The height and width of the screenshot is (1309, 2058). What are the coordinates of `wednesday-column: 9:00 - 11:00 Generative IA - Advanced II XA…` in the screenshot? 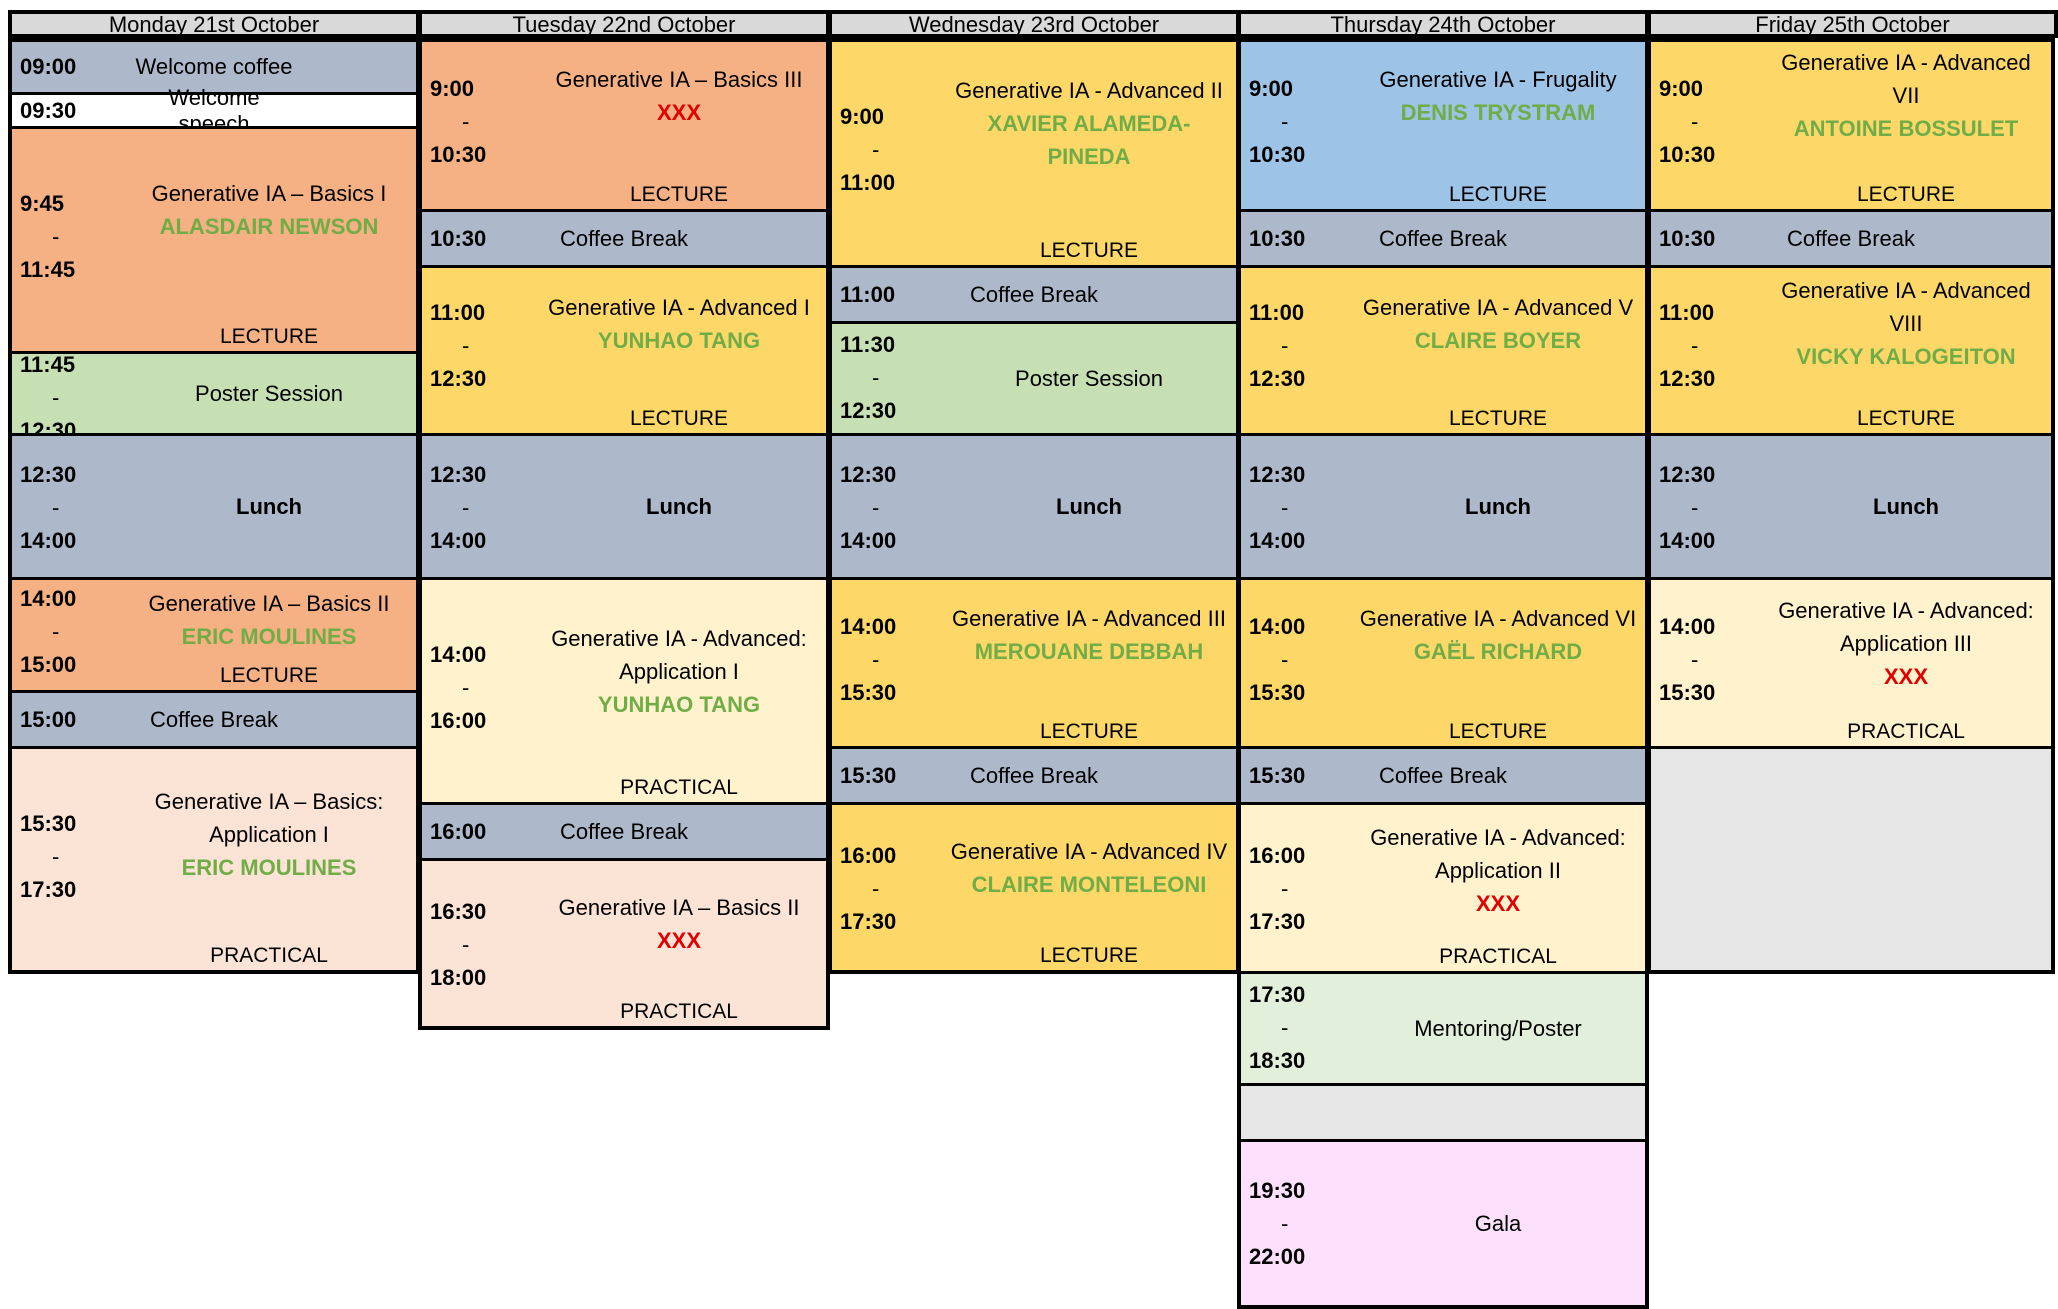 It's located at (1034, 506).